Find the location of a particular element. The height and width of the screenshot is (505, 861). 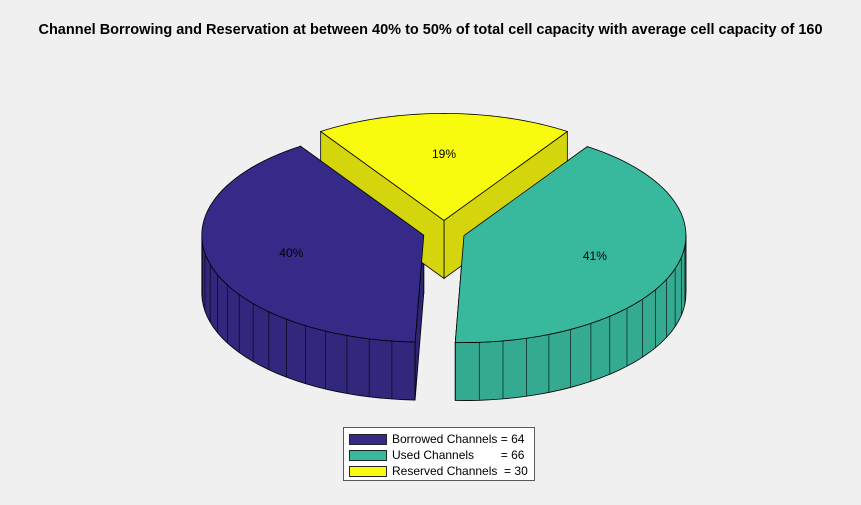

pie-slice-borrowed is located at coordinates (313, 244).